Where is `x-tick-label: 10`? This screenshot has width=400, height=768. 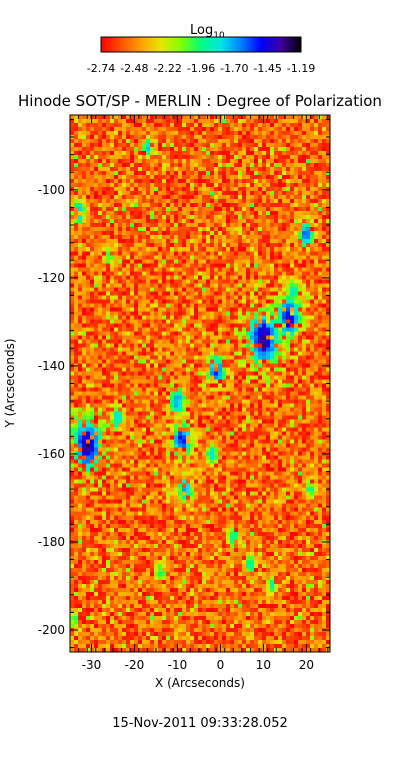
x-tick-label: 10 is located at coordinates (263, 665).